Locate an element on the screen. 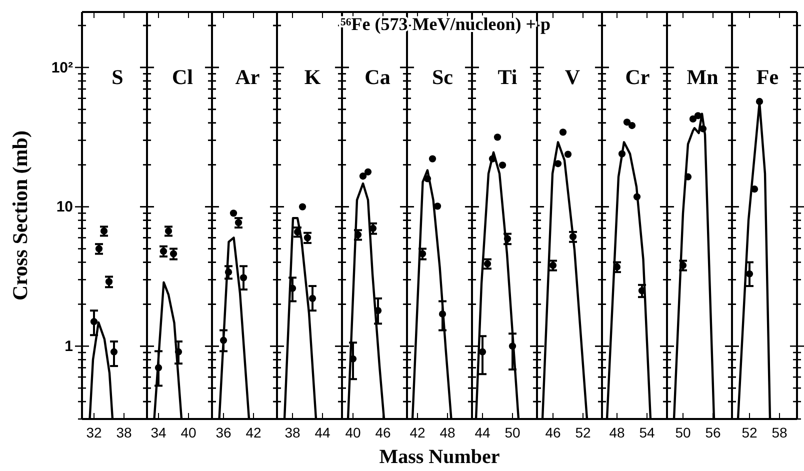 The image size is (804, 471). x-tick-label: 56 is located at coordinates (713, 432).